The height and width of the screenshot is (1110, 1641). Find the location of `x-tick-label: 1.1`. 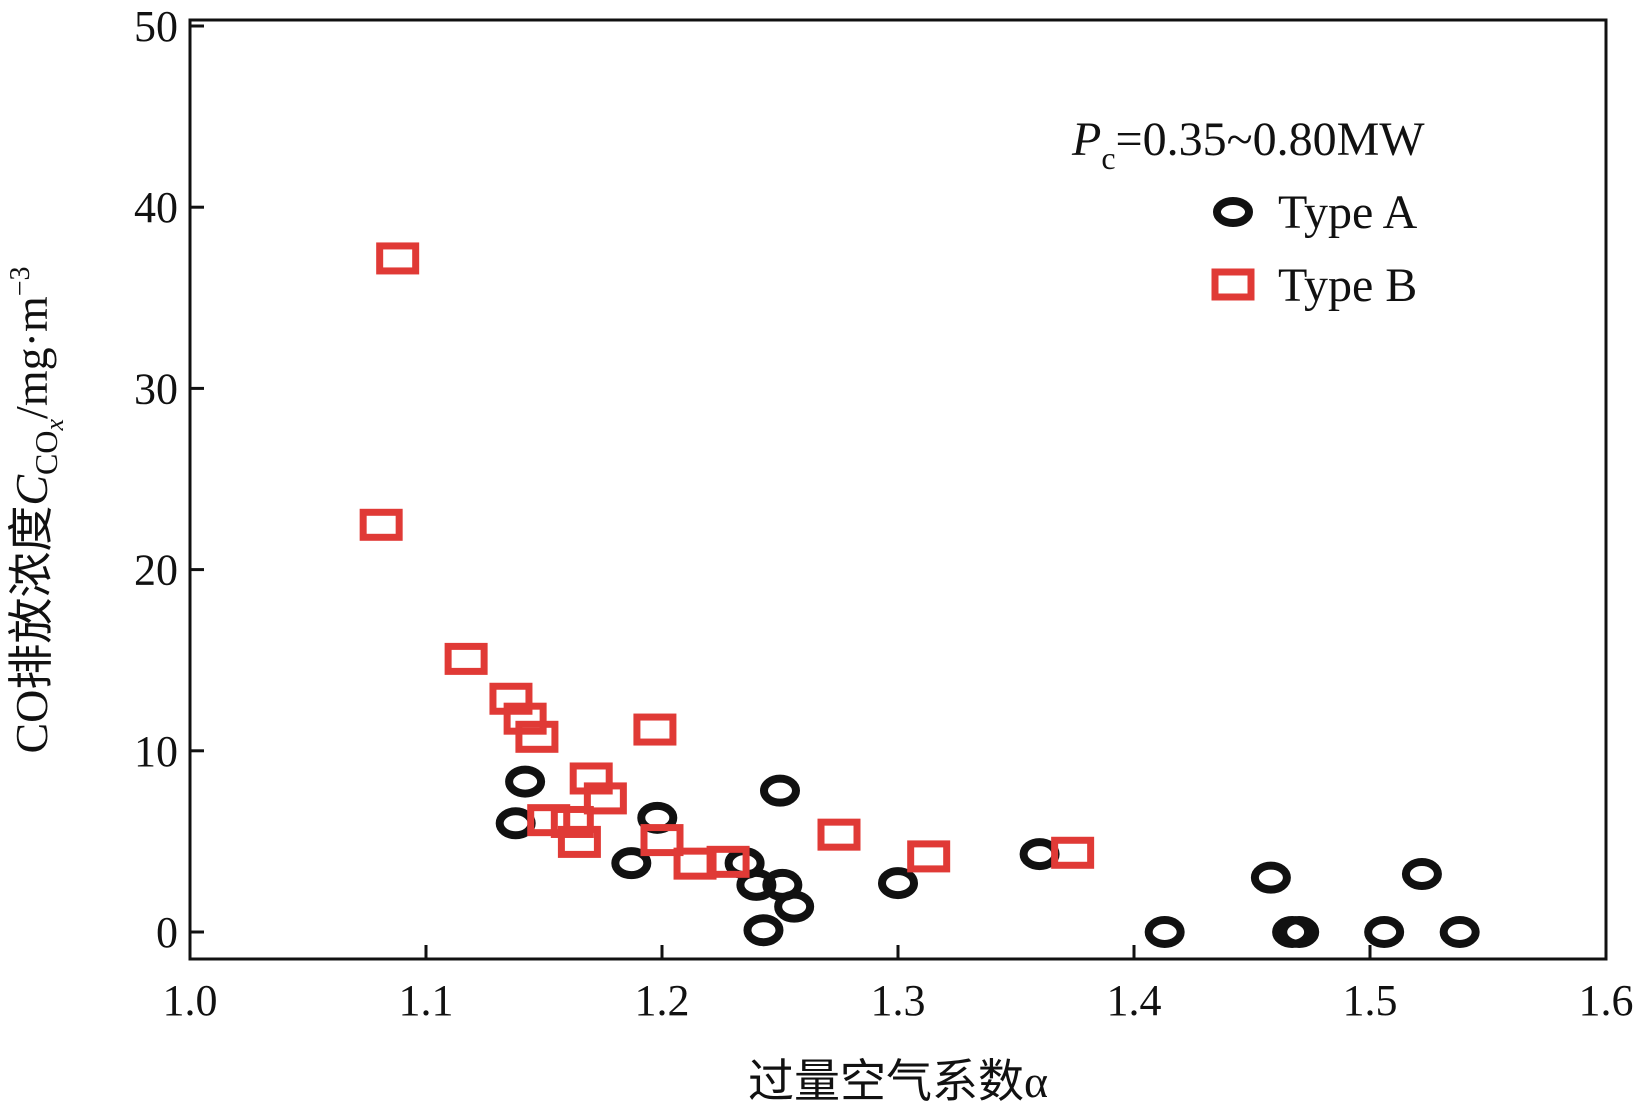

x-tick-label: 1.1 is located at coordinates (426, 1000).